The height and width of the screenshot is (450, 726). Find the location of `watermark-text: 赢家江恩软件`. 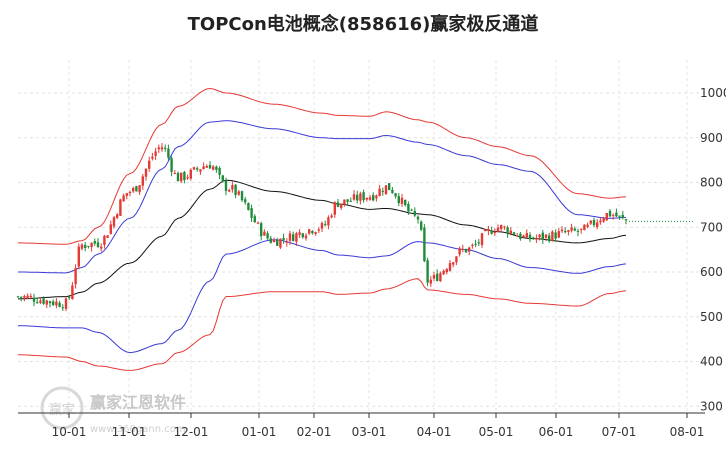

watermark-text: 赢家江恩软件 is located at coordinates (138, 402).